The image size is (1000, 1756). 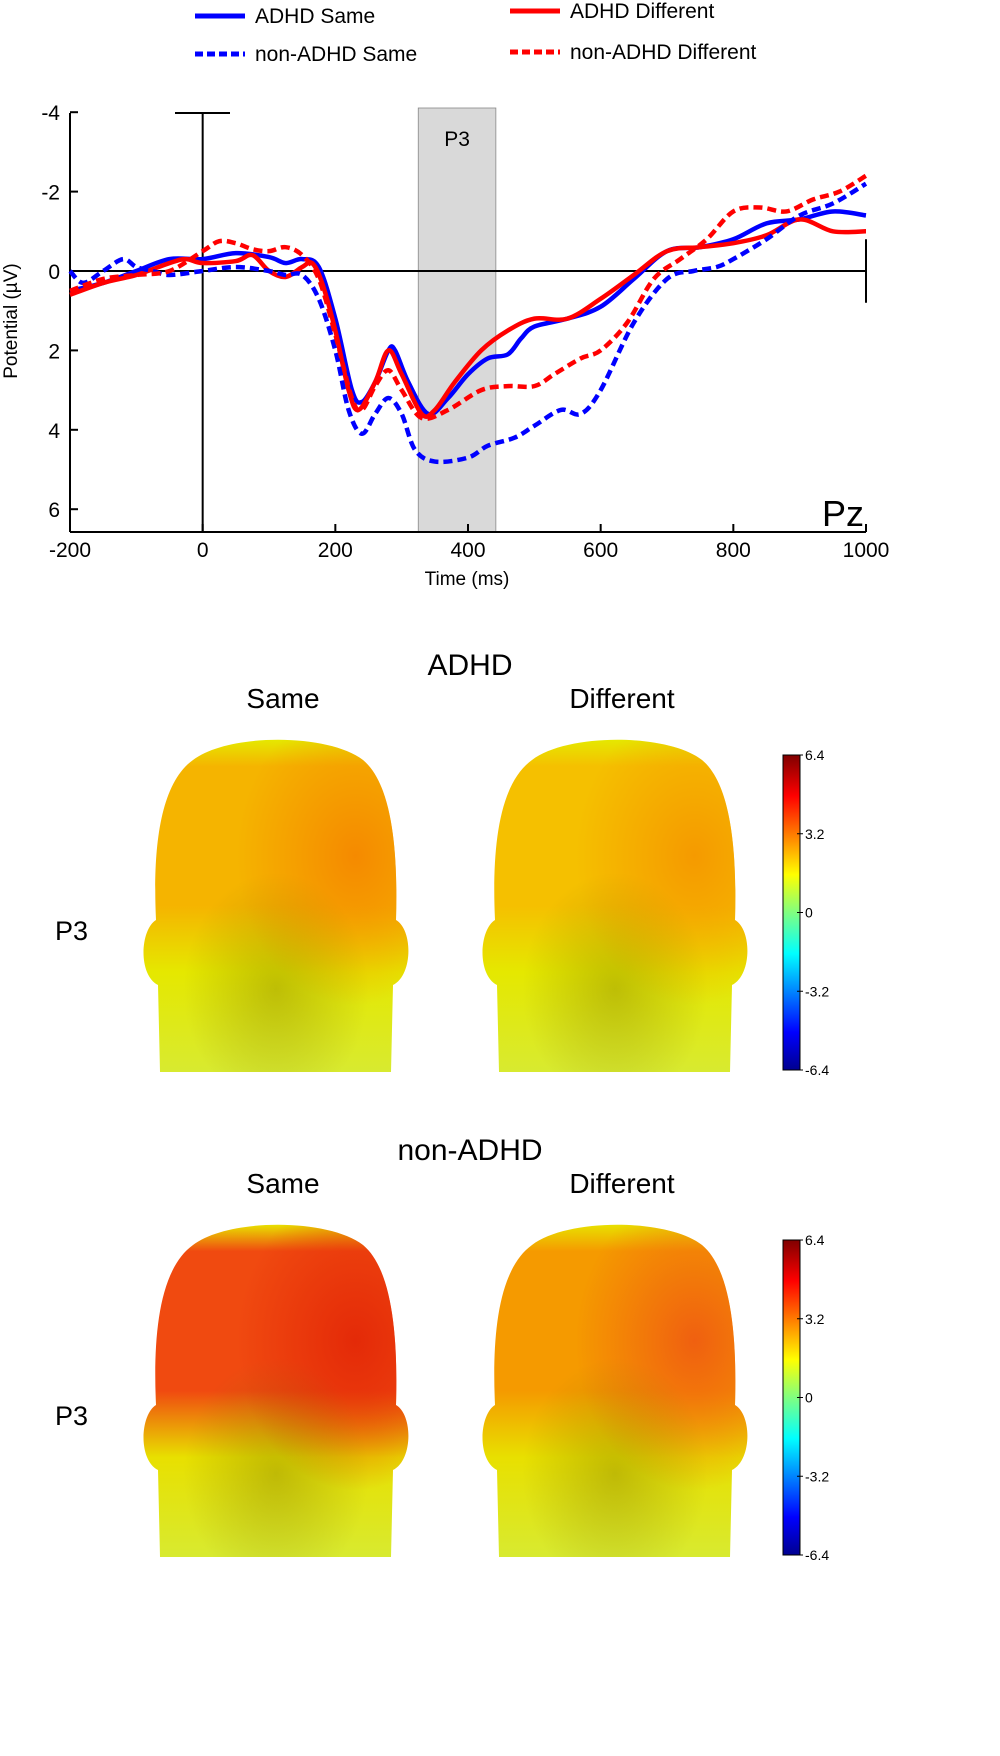 I want to click on p3-window-label: P3, so click(x=457, y=139).